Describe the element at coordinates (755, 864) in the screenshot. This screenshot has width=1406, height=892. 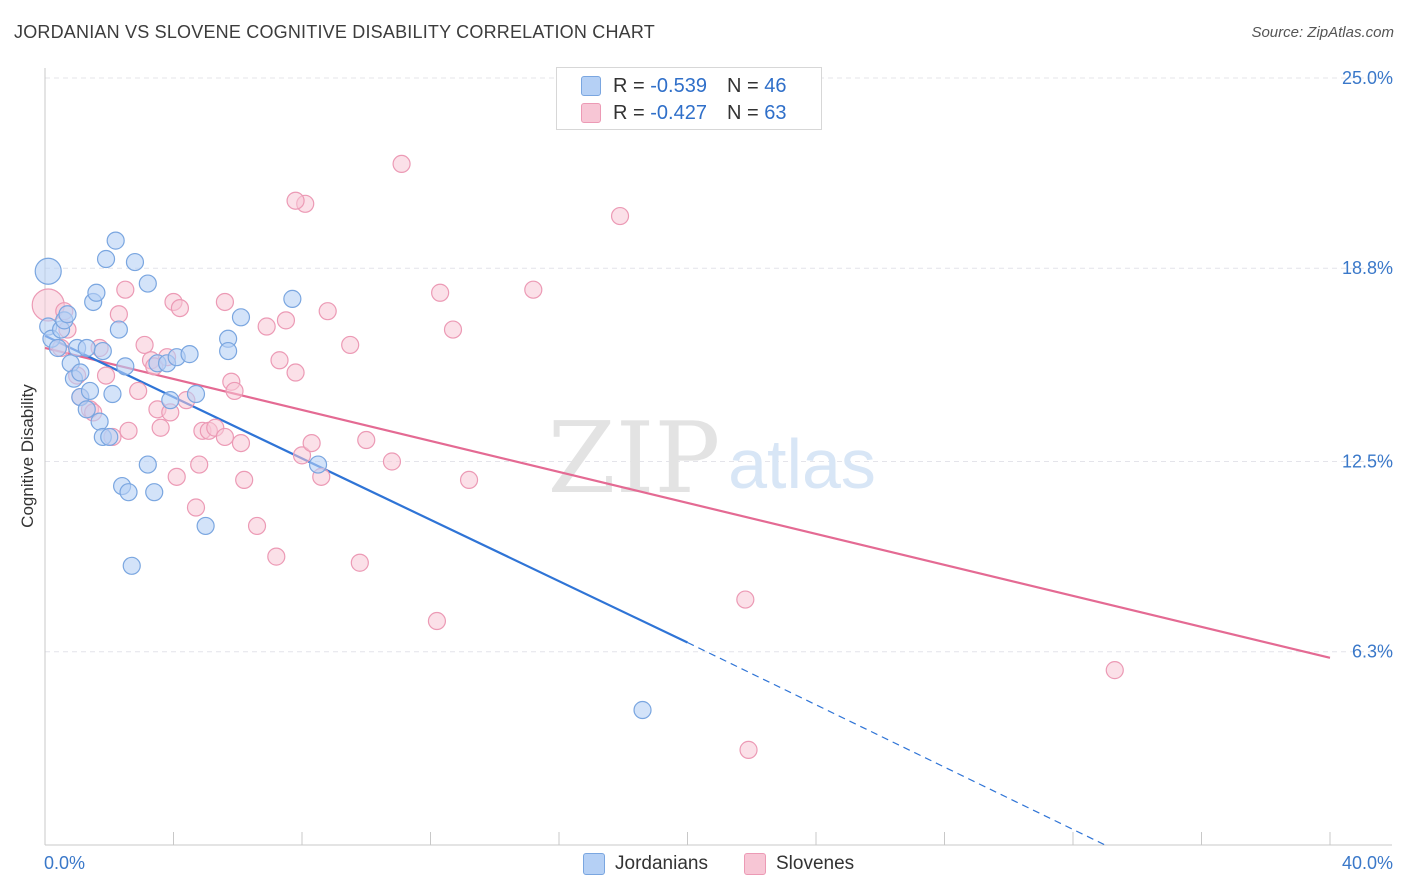
I see `slovenes-legend-swatch` at that location.